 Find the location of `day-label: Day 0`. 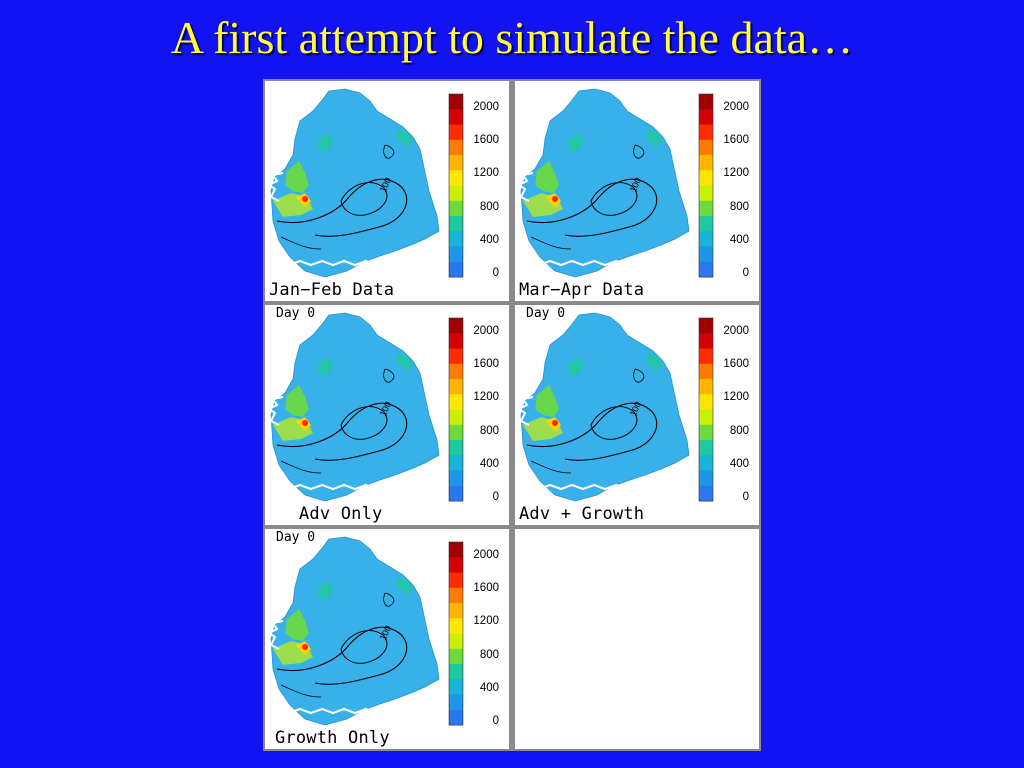

day-label: Day 0 is located at coordinates (296, 313).